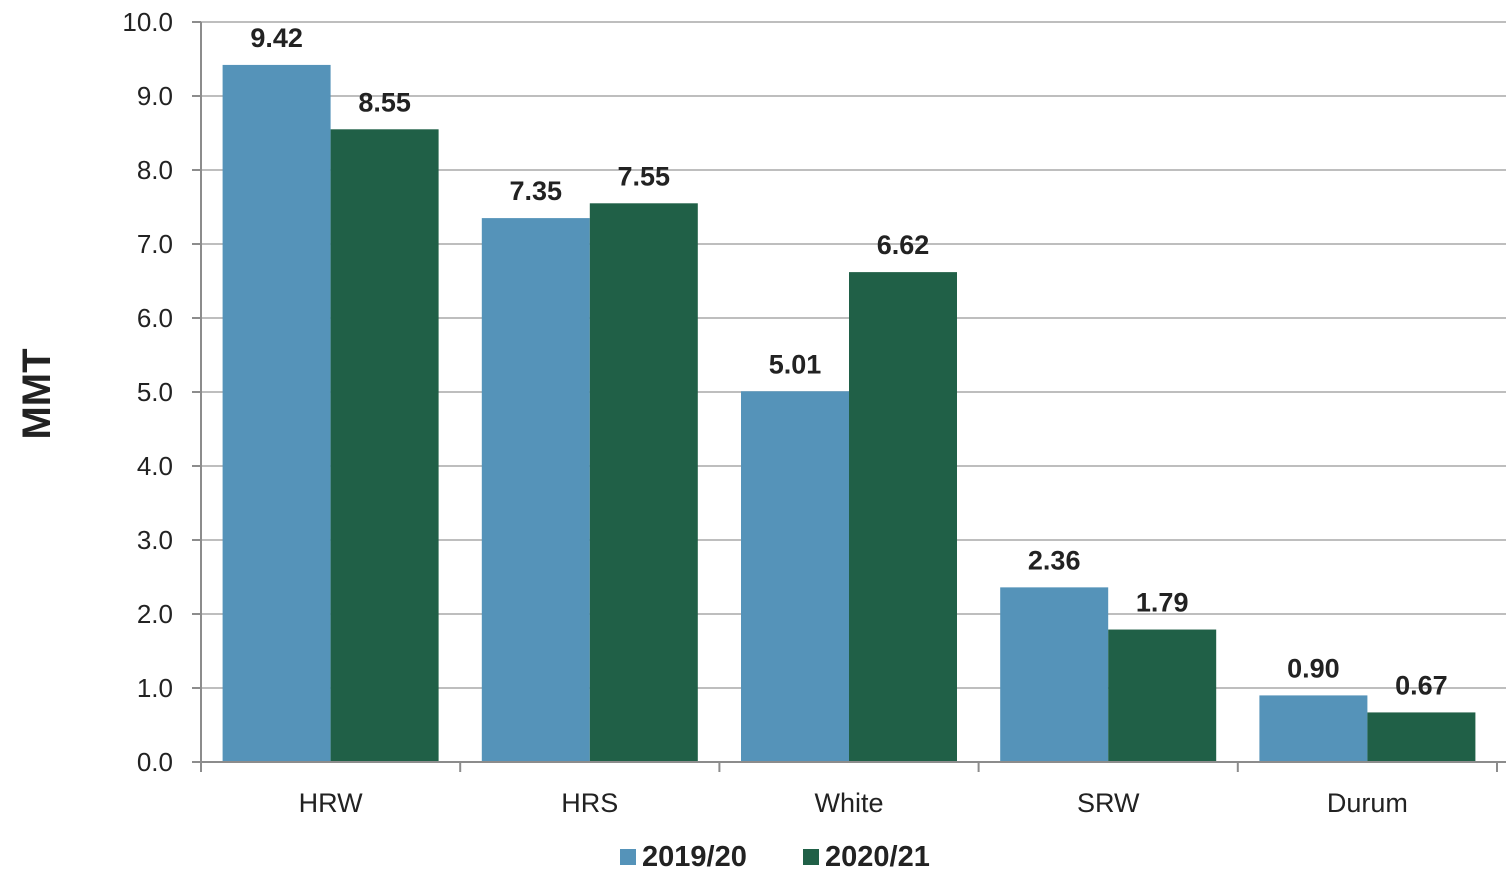  What do you see at coordinates (155, 688) in the screenshot?
I see `y-tick-label: 1.0` at bounding box center [155, 688].